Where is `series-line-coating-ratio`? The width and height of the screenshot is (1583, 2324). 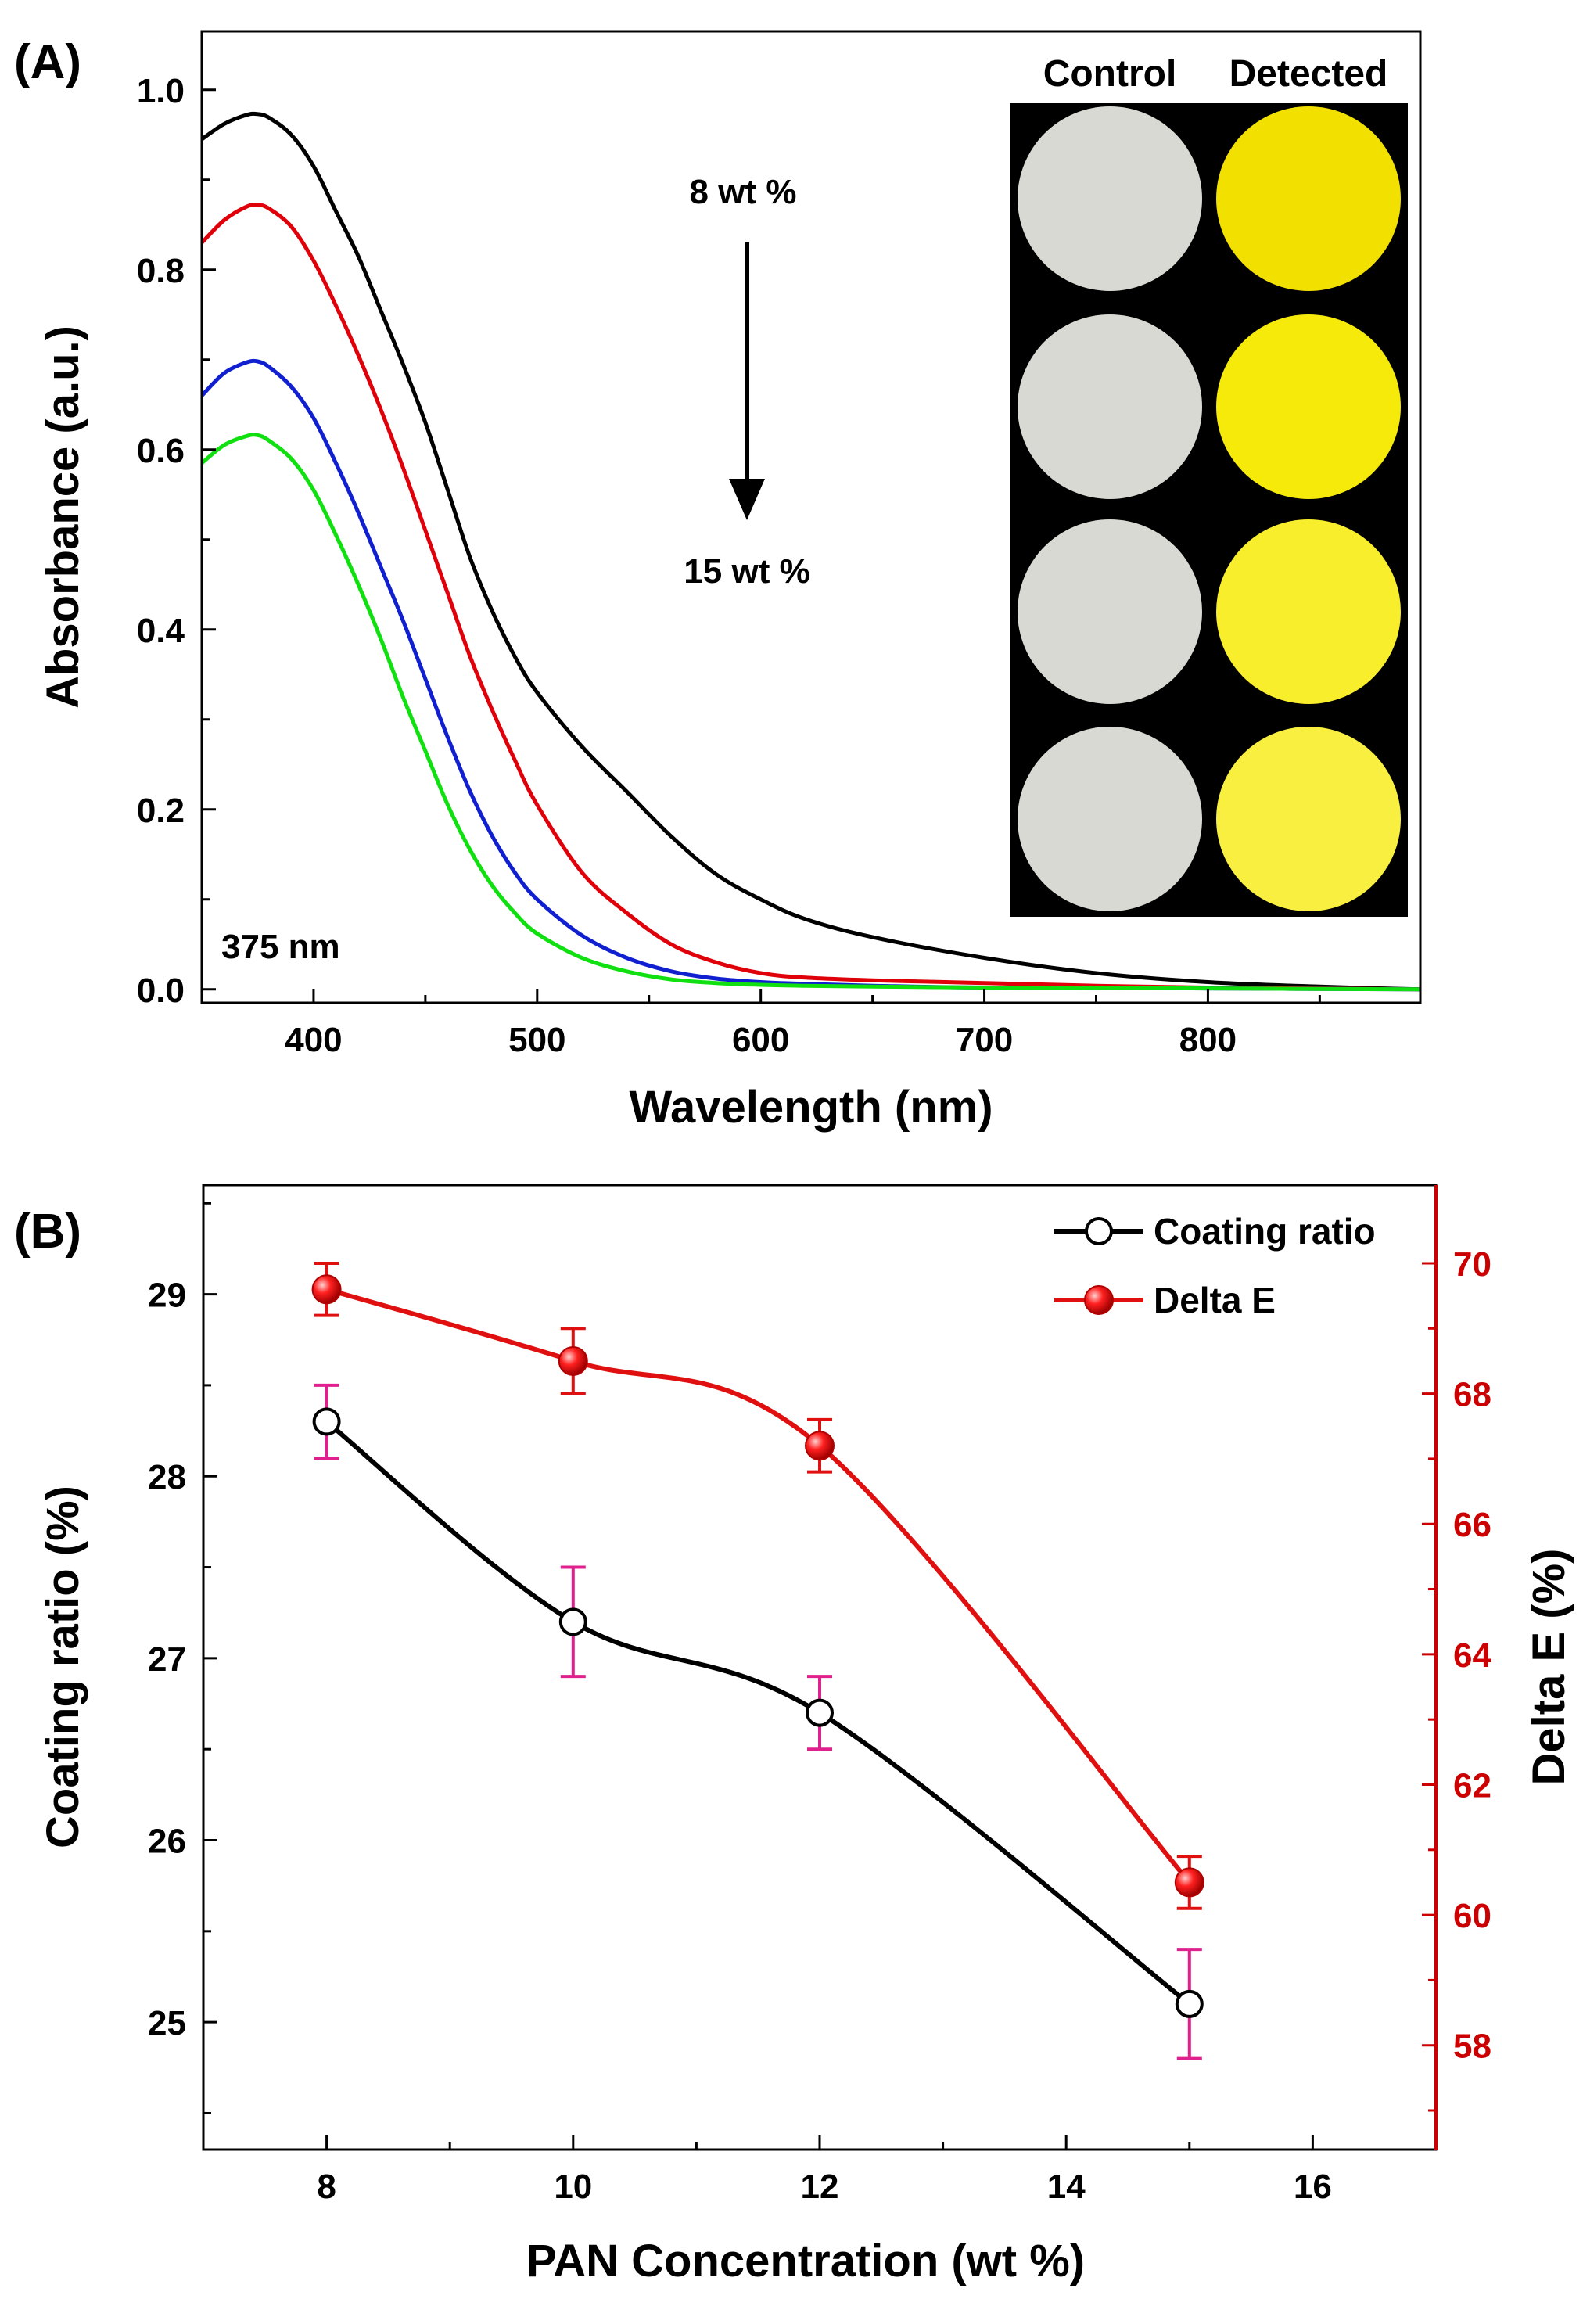 series-line-coating-ratio is located at coordinates (758, 1713).